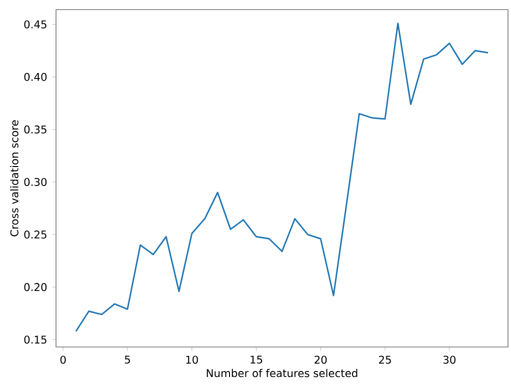 This screenshot has height=389, width=511. What do you see at coordinates (35, 24) in the screenshot?
I see `y-tick-label: 0.45` at bounding box center [35, 24].